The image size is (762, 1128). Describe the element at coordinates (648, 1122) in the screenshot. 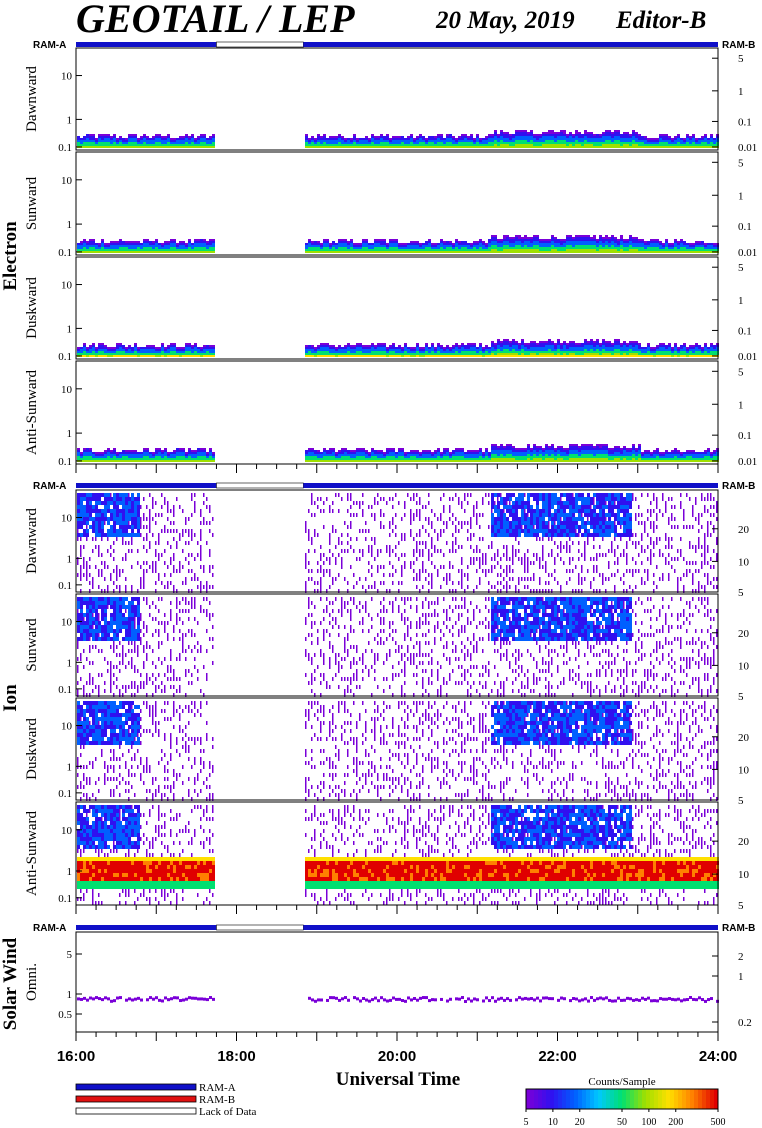

I see `colorbar-tick-label: 100` at that location.